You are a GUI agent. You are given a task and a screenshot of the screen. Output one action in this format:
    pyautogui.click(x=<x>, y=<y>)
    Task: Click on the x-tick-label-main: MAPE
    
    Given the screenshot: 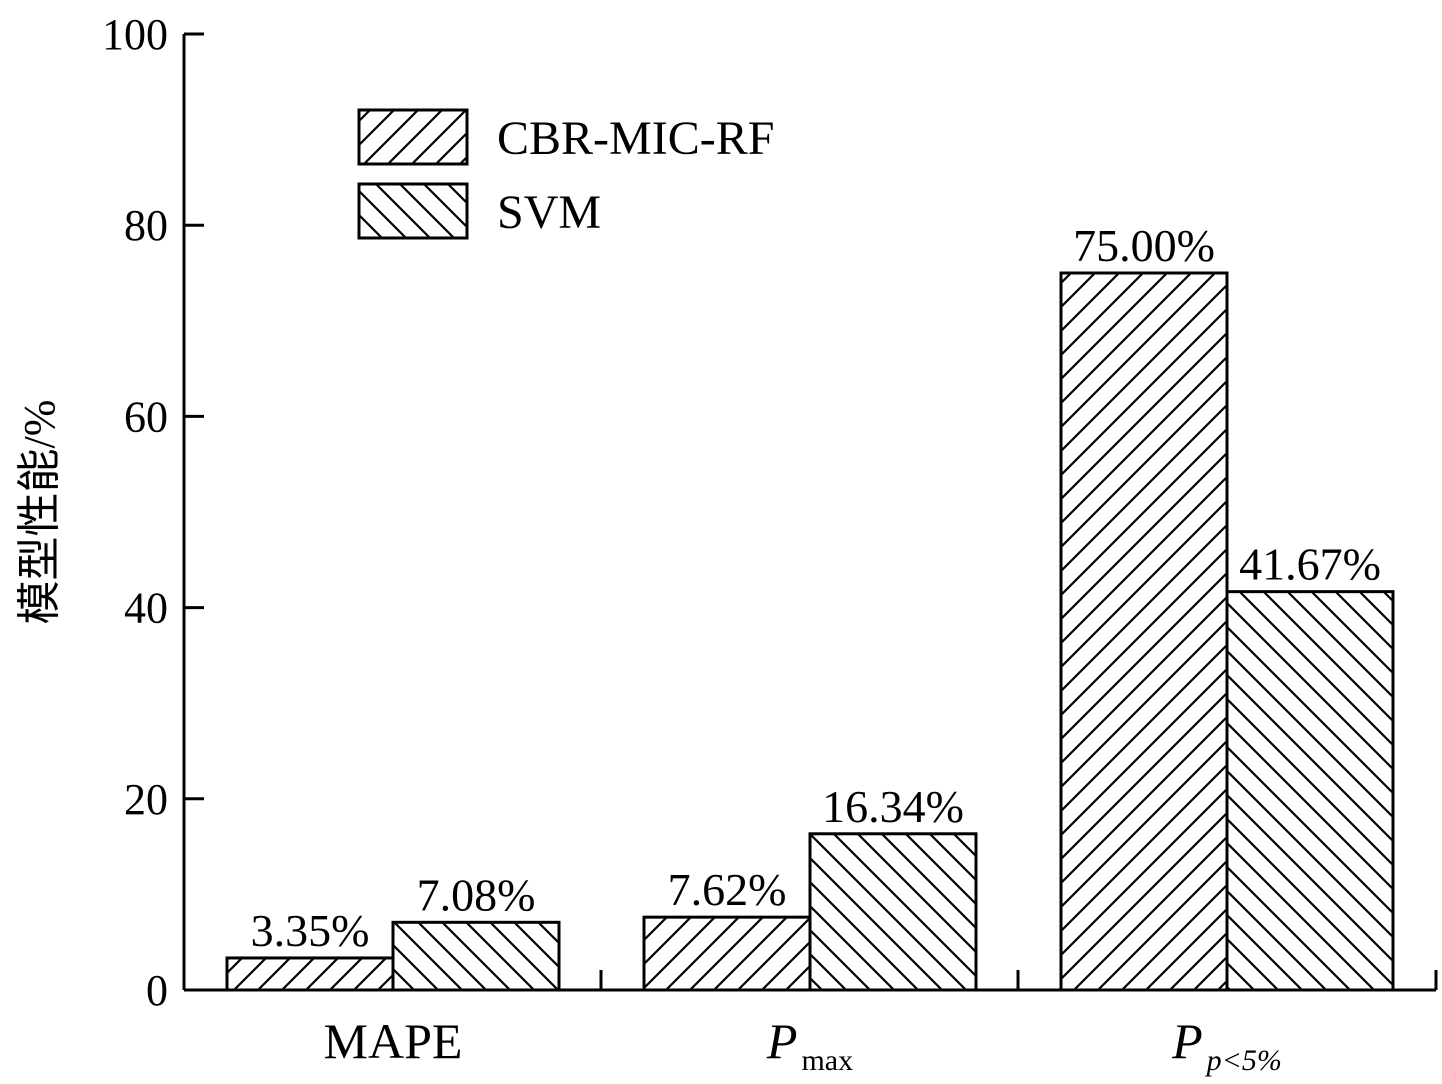 What is the action you would take?
    pyautogui.click(x=393, y=1041)
    